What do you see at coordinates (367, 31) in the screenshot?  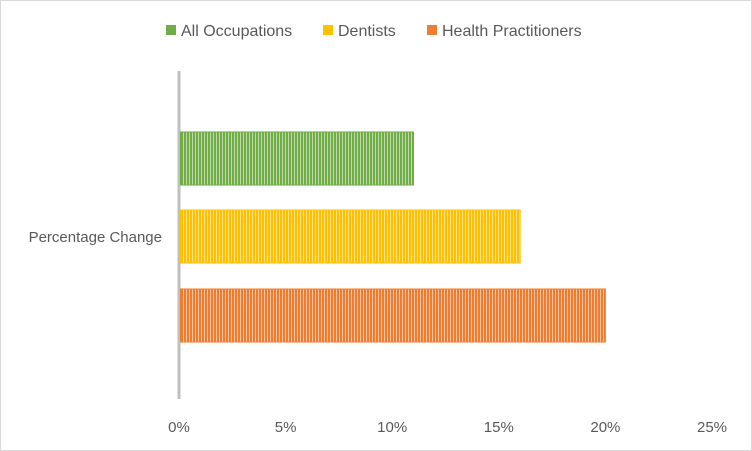 I see `legend-label: Dentists` at bounding box center [367, 31].